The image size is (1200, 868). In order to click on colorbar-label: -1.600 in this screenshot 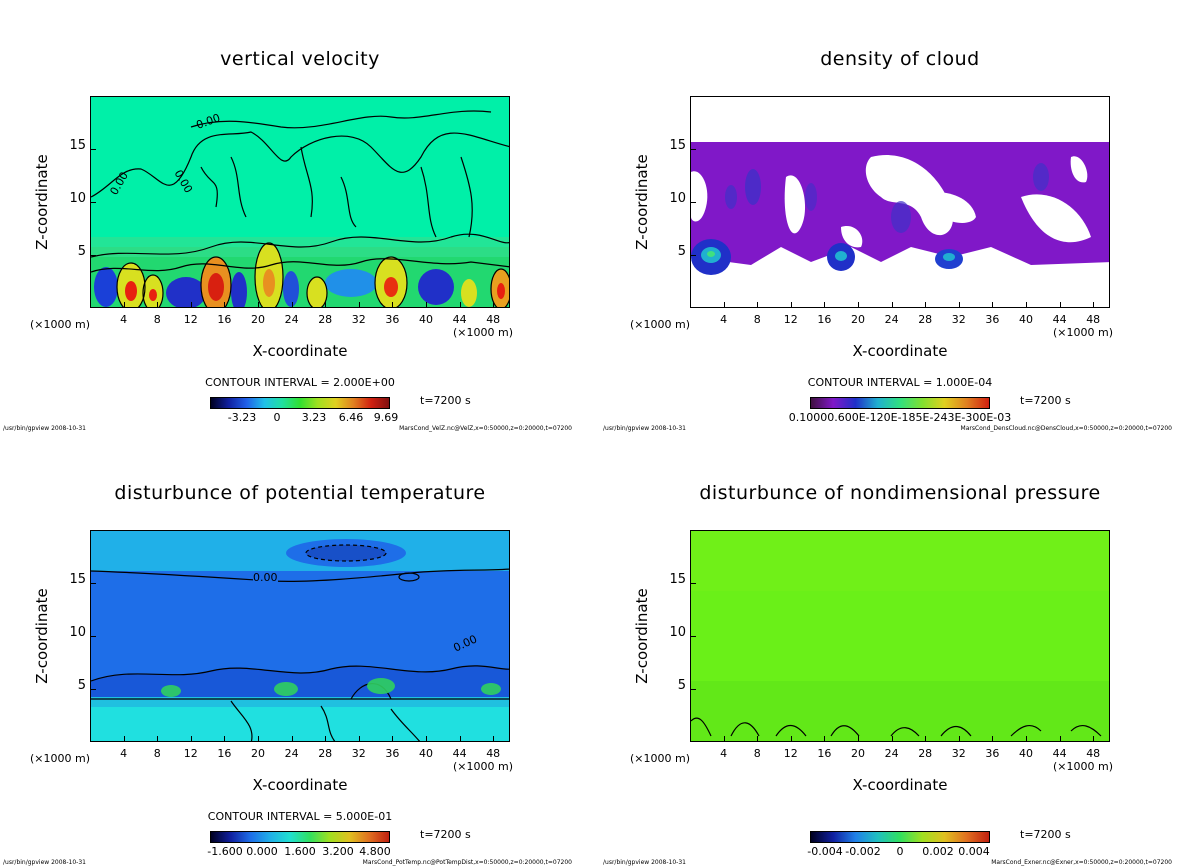, I will do `click(225, 851)`.